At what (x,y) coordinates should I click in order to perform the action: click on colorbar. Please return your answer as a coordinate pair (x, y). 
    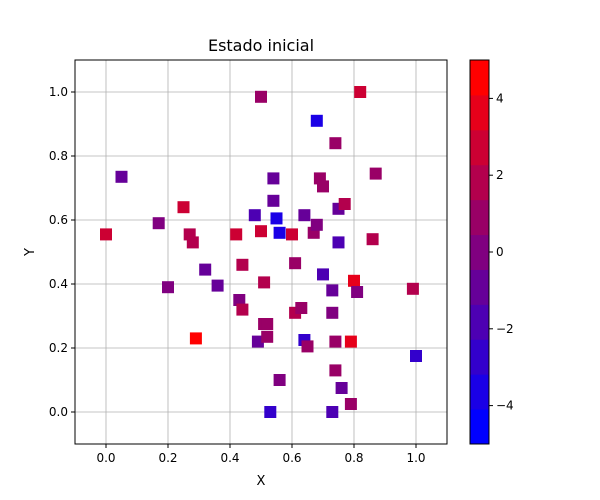
    Looking at the image, I should click on (479, 252).